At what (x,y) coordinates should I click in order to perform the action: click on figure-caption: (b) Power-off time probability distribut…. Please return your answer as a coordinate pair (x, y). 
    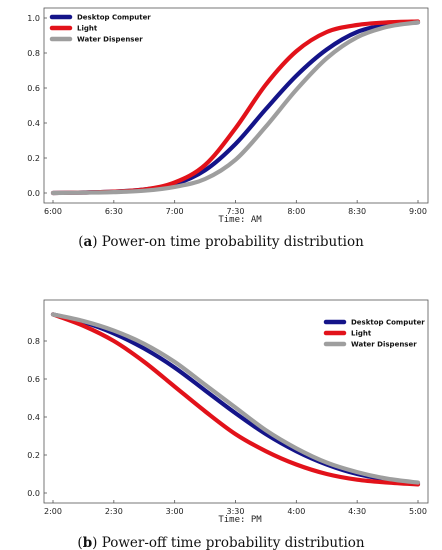
    Looking at the image, I should click on (220, 542).